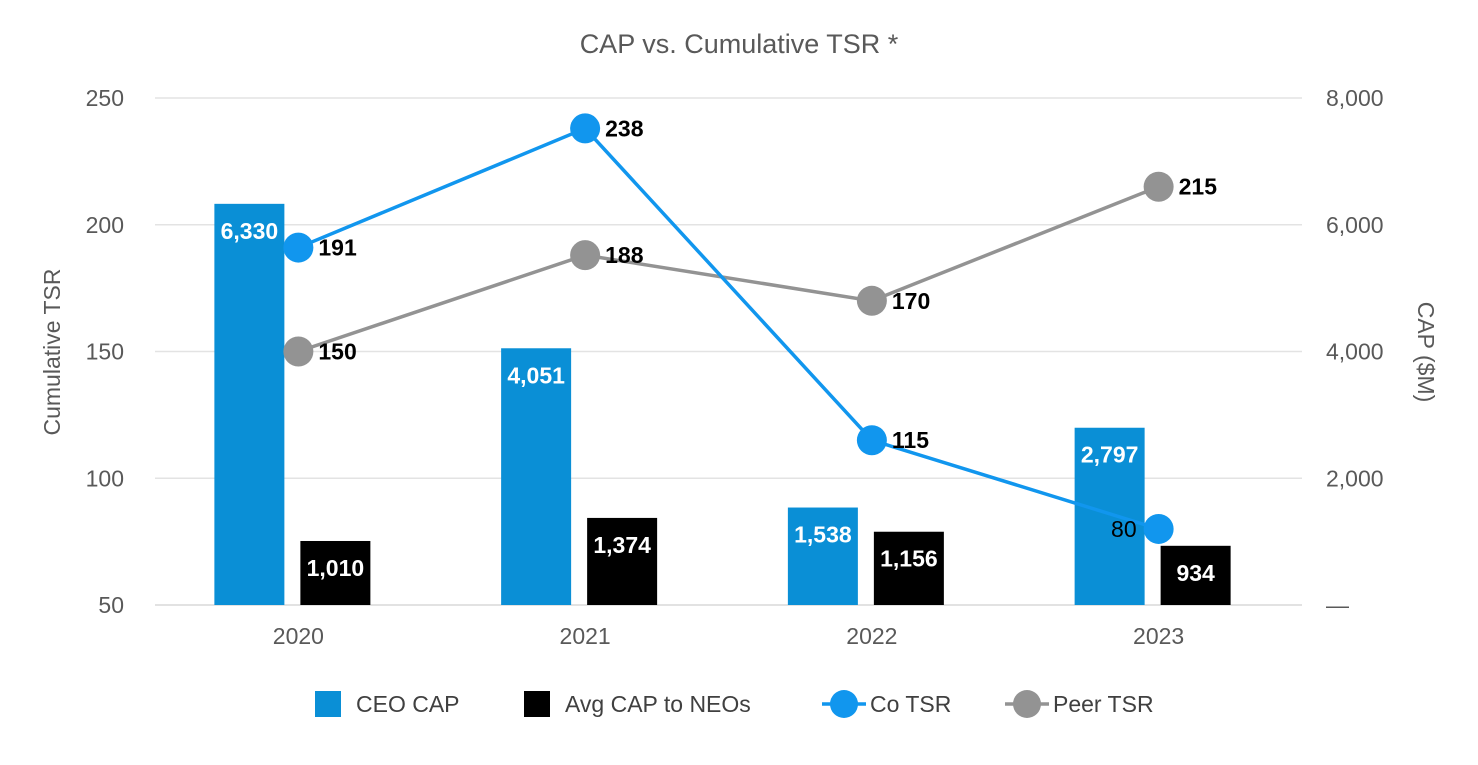  What do you see at coordinates (911, 301) in the screenshot?
I see `peer-tsr-label: 170` at bounding box center [911, 301].